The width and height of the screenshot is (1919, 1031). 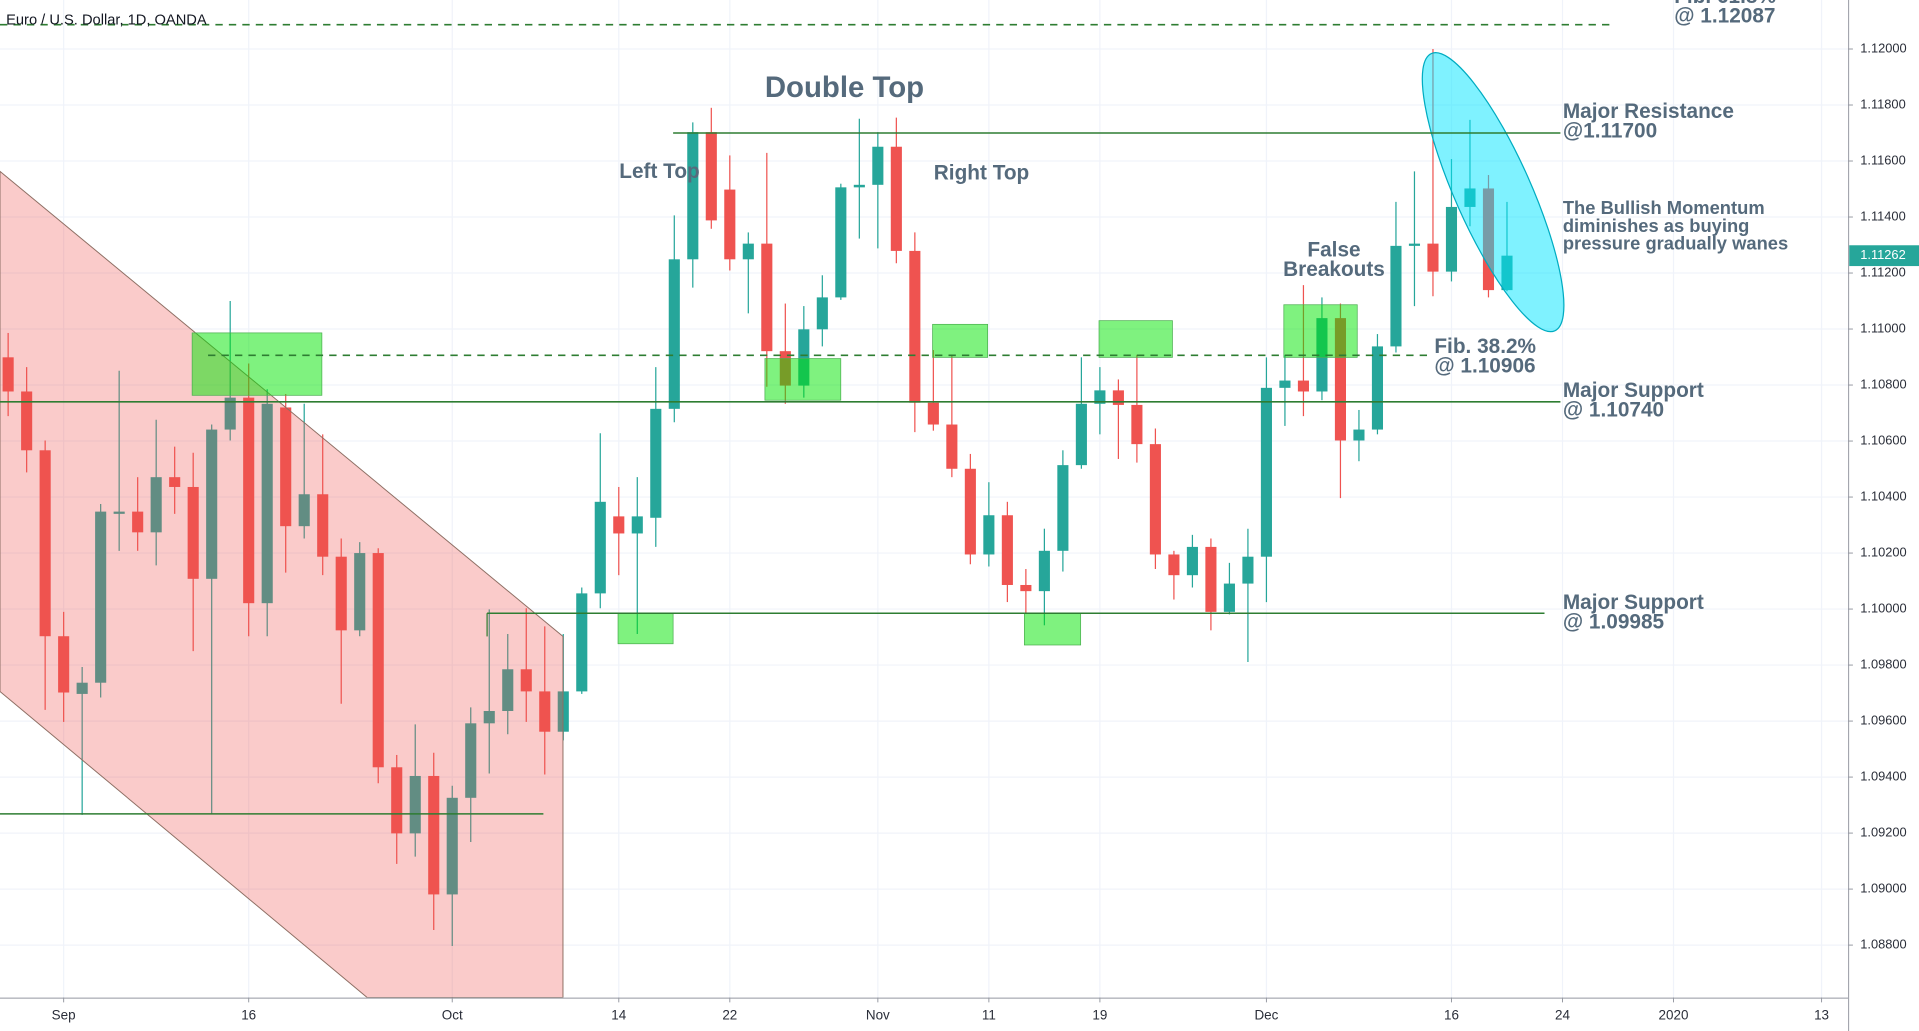 What do you see at coordinates (981, 172) in the screenshot?
I see `annotation: Right Top` at bounding box center [981, 172].